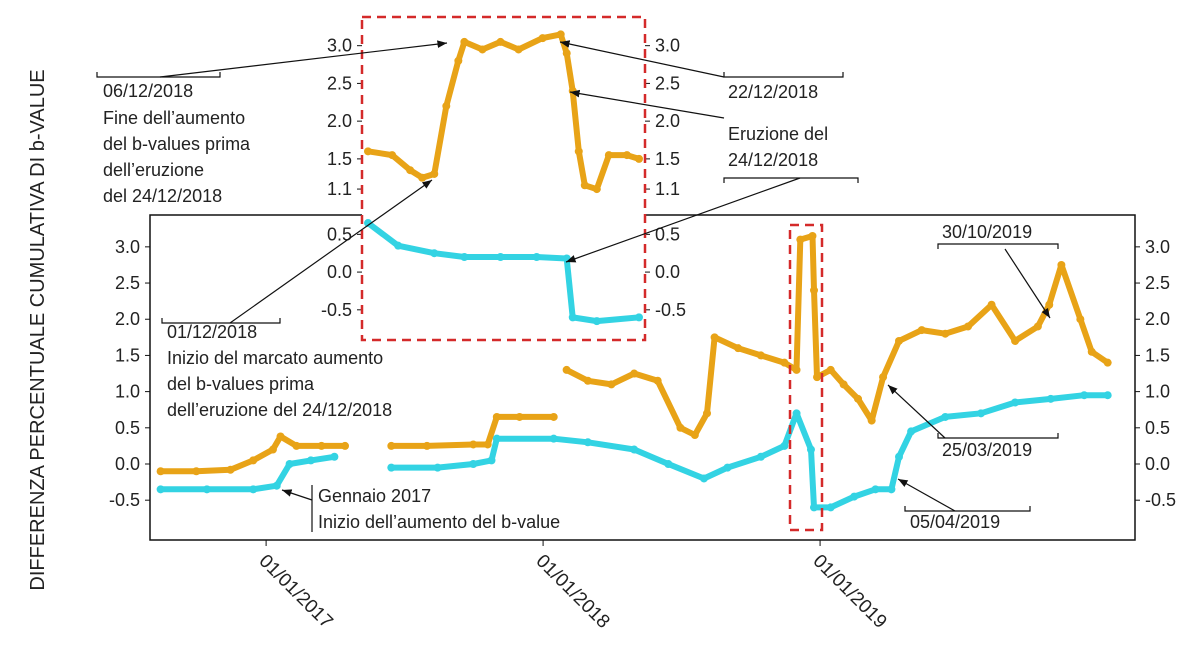  What do you see at coordinates (279, 410) in the screenshot?
I see `annotation-text: dell’eruzione del 24/12/2018` at bounding box center [279, 410].